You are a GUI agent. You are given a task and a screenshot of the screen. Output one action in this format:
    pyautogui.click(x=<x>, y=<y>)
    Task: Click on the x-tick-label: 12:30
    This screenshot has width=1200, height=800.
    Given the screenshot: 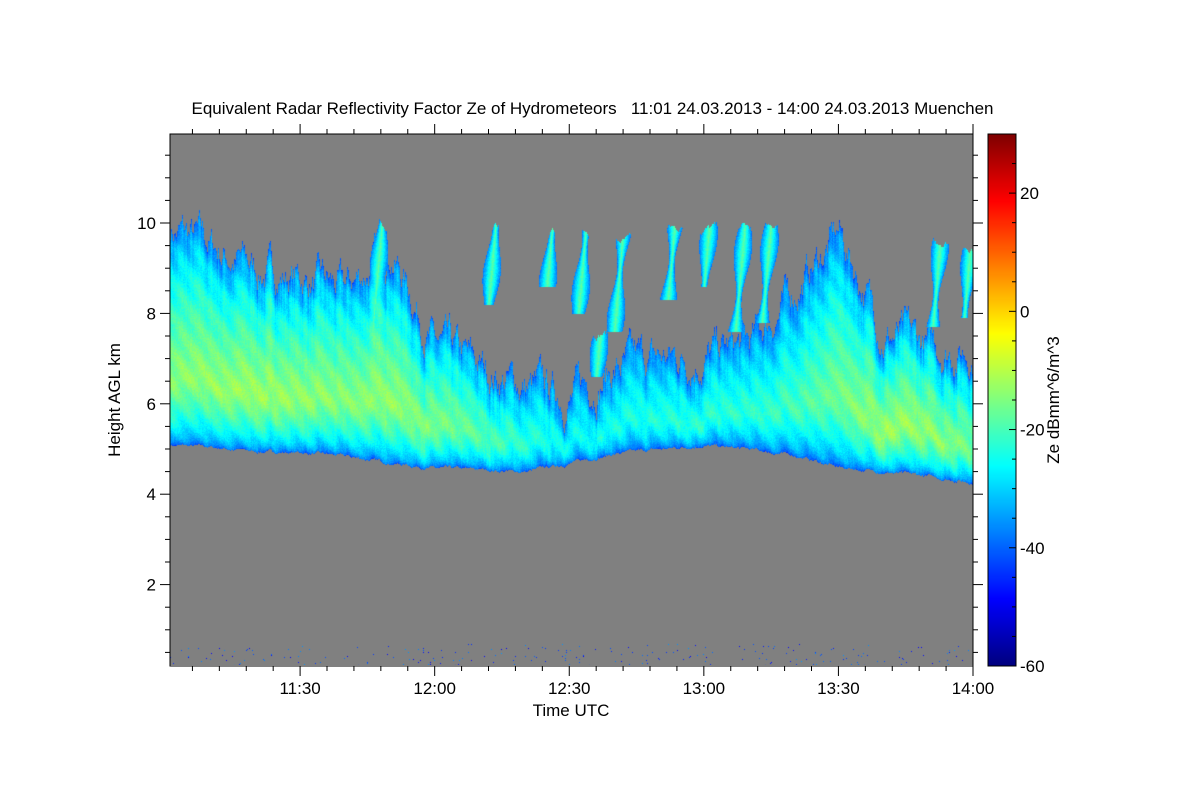 What is the action you would take?
    pyautogui.click(x=569, y=688)
    